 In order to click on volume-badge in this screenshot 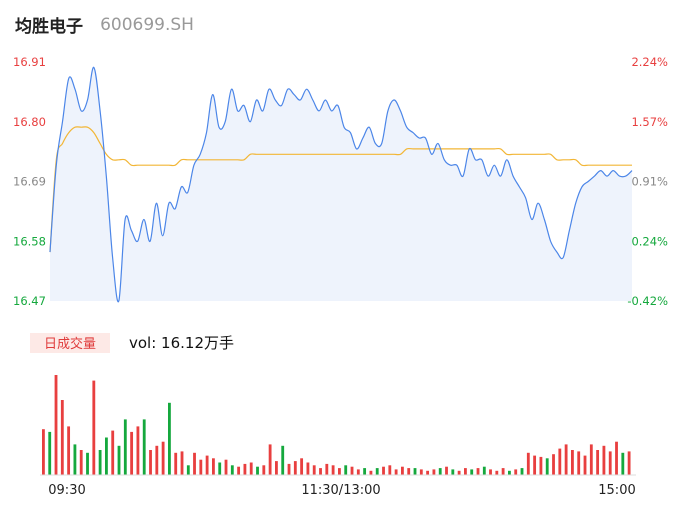, I will do `click(70, 343)`.